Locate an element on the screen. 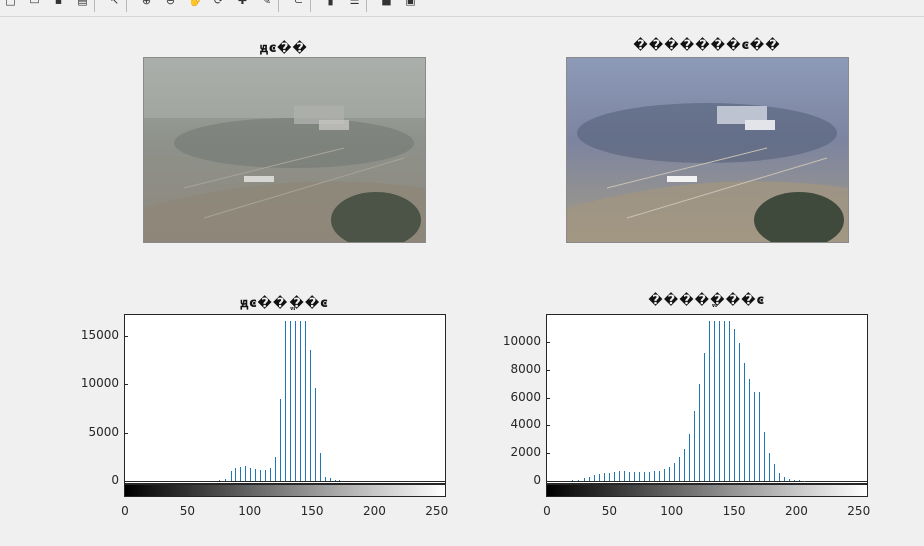  y-tick-label: 15000 is located at coordinates (99, 334).